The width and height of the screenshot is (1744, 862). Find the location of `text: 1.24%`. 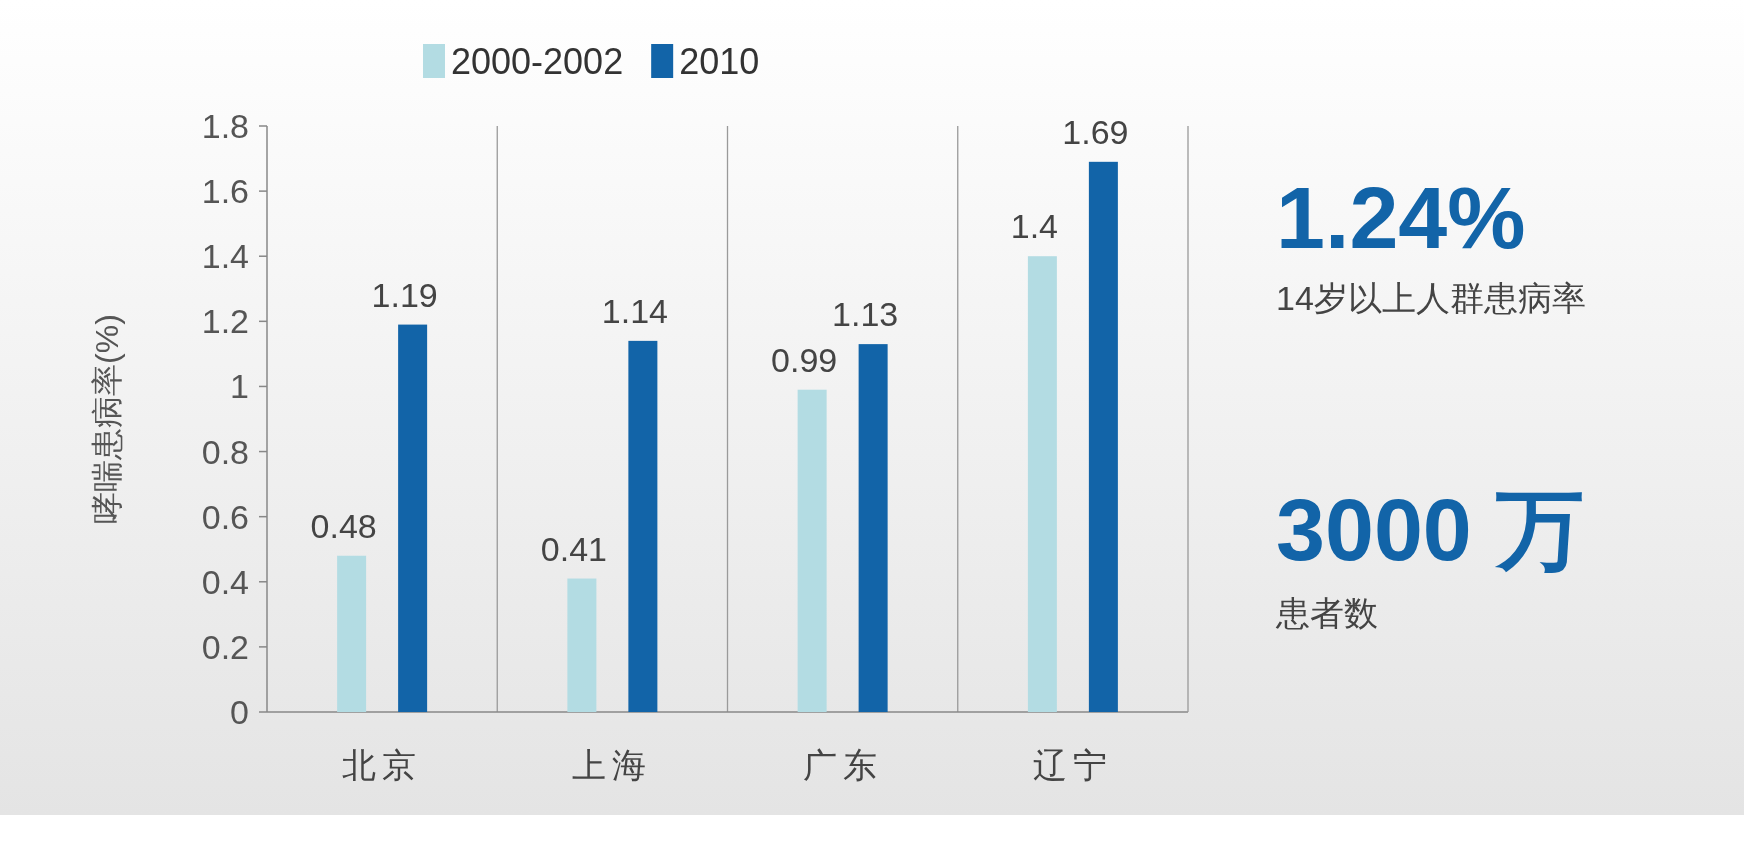

text: 1.24% is located at coordinates (1401, 217).